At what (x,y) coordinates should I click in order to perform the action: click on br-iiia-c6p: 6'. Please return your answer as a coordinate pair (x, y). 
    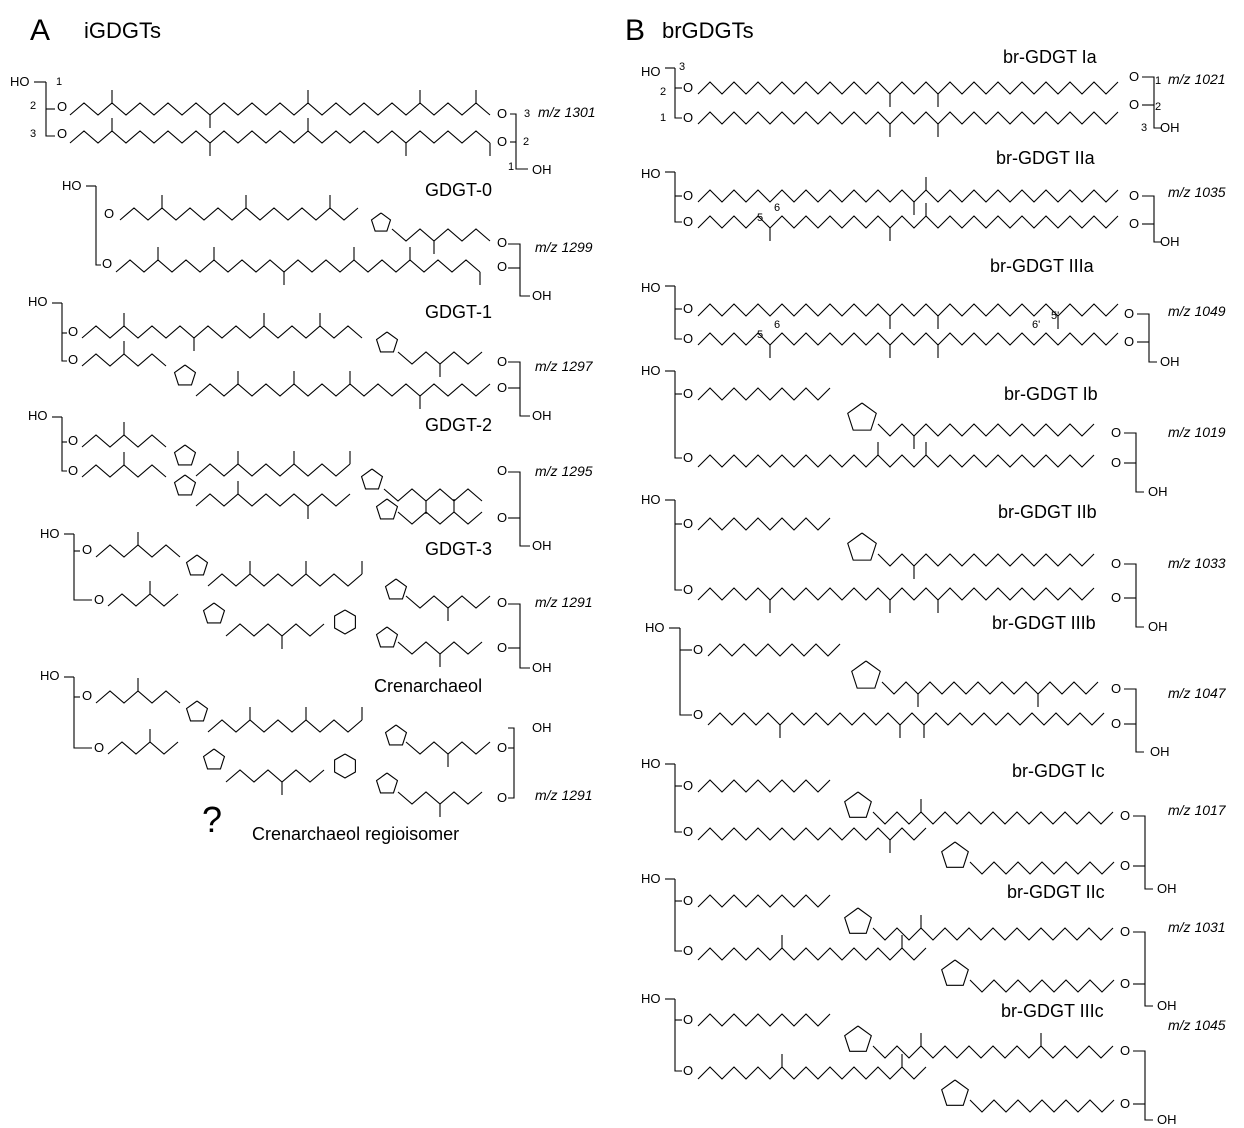
    Looking at the image, I should click on (1036, 325).